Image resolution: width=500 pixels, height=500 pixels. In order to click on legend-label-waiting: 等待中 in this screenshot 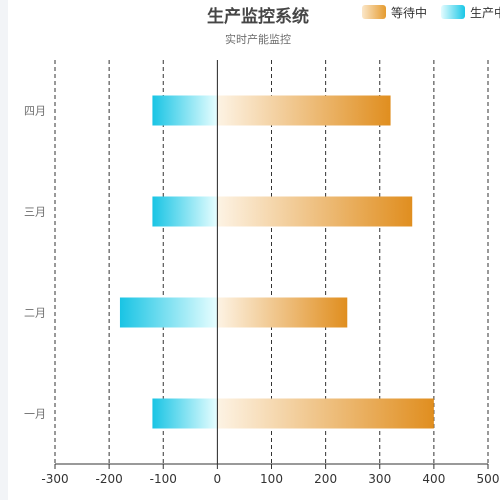, I will do `click(409, 12)`.